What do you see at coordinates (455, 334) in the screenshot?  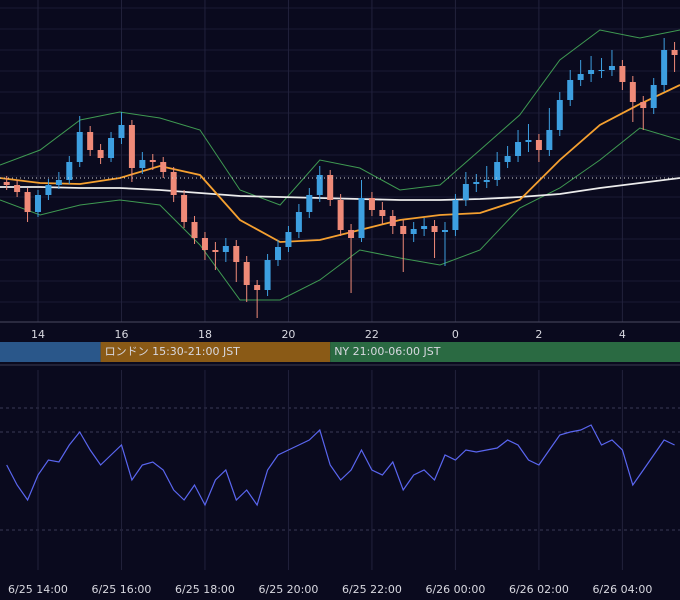 I see `x-tick-label: 0` at bounding box center [455, 334].